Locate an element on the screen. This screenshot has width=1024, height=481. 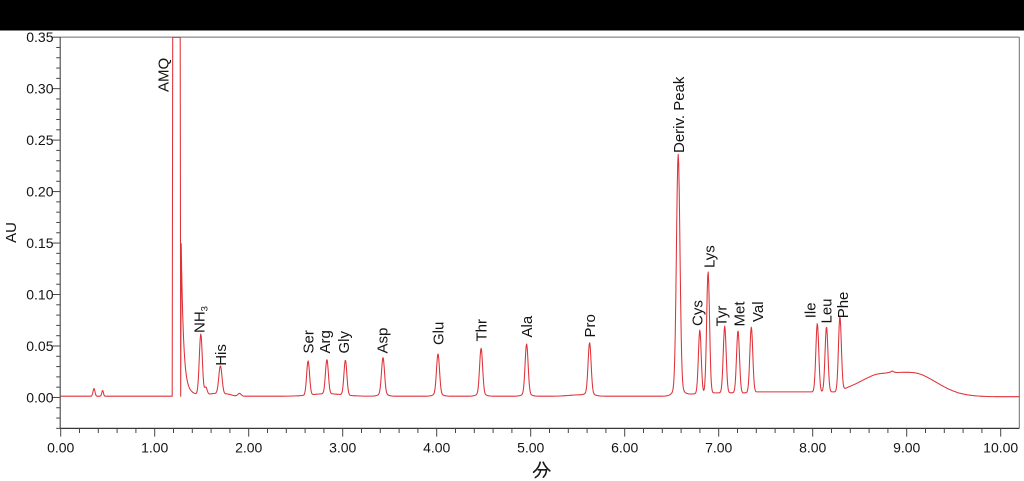
svg-text: Pro is located at coordinates (590, 325).